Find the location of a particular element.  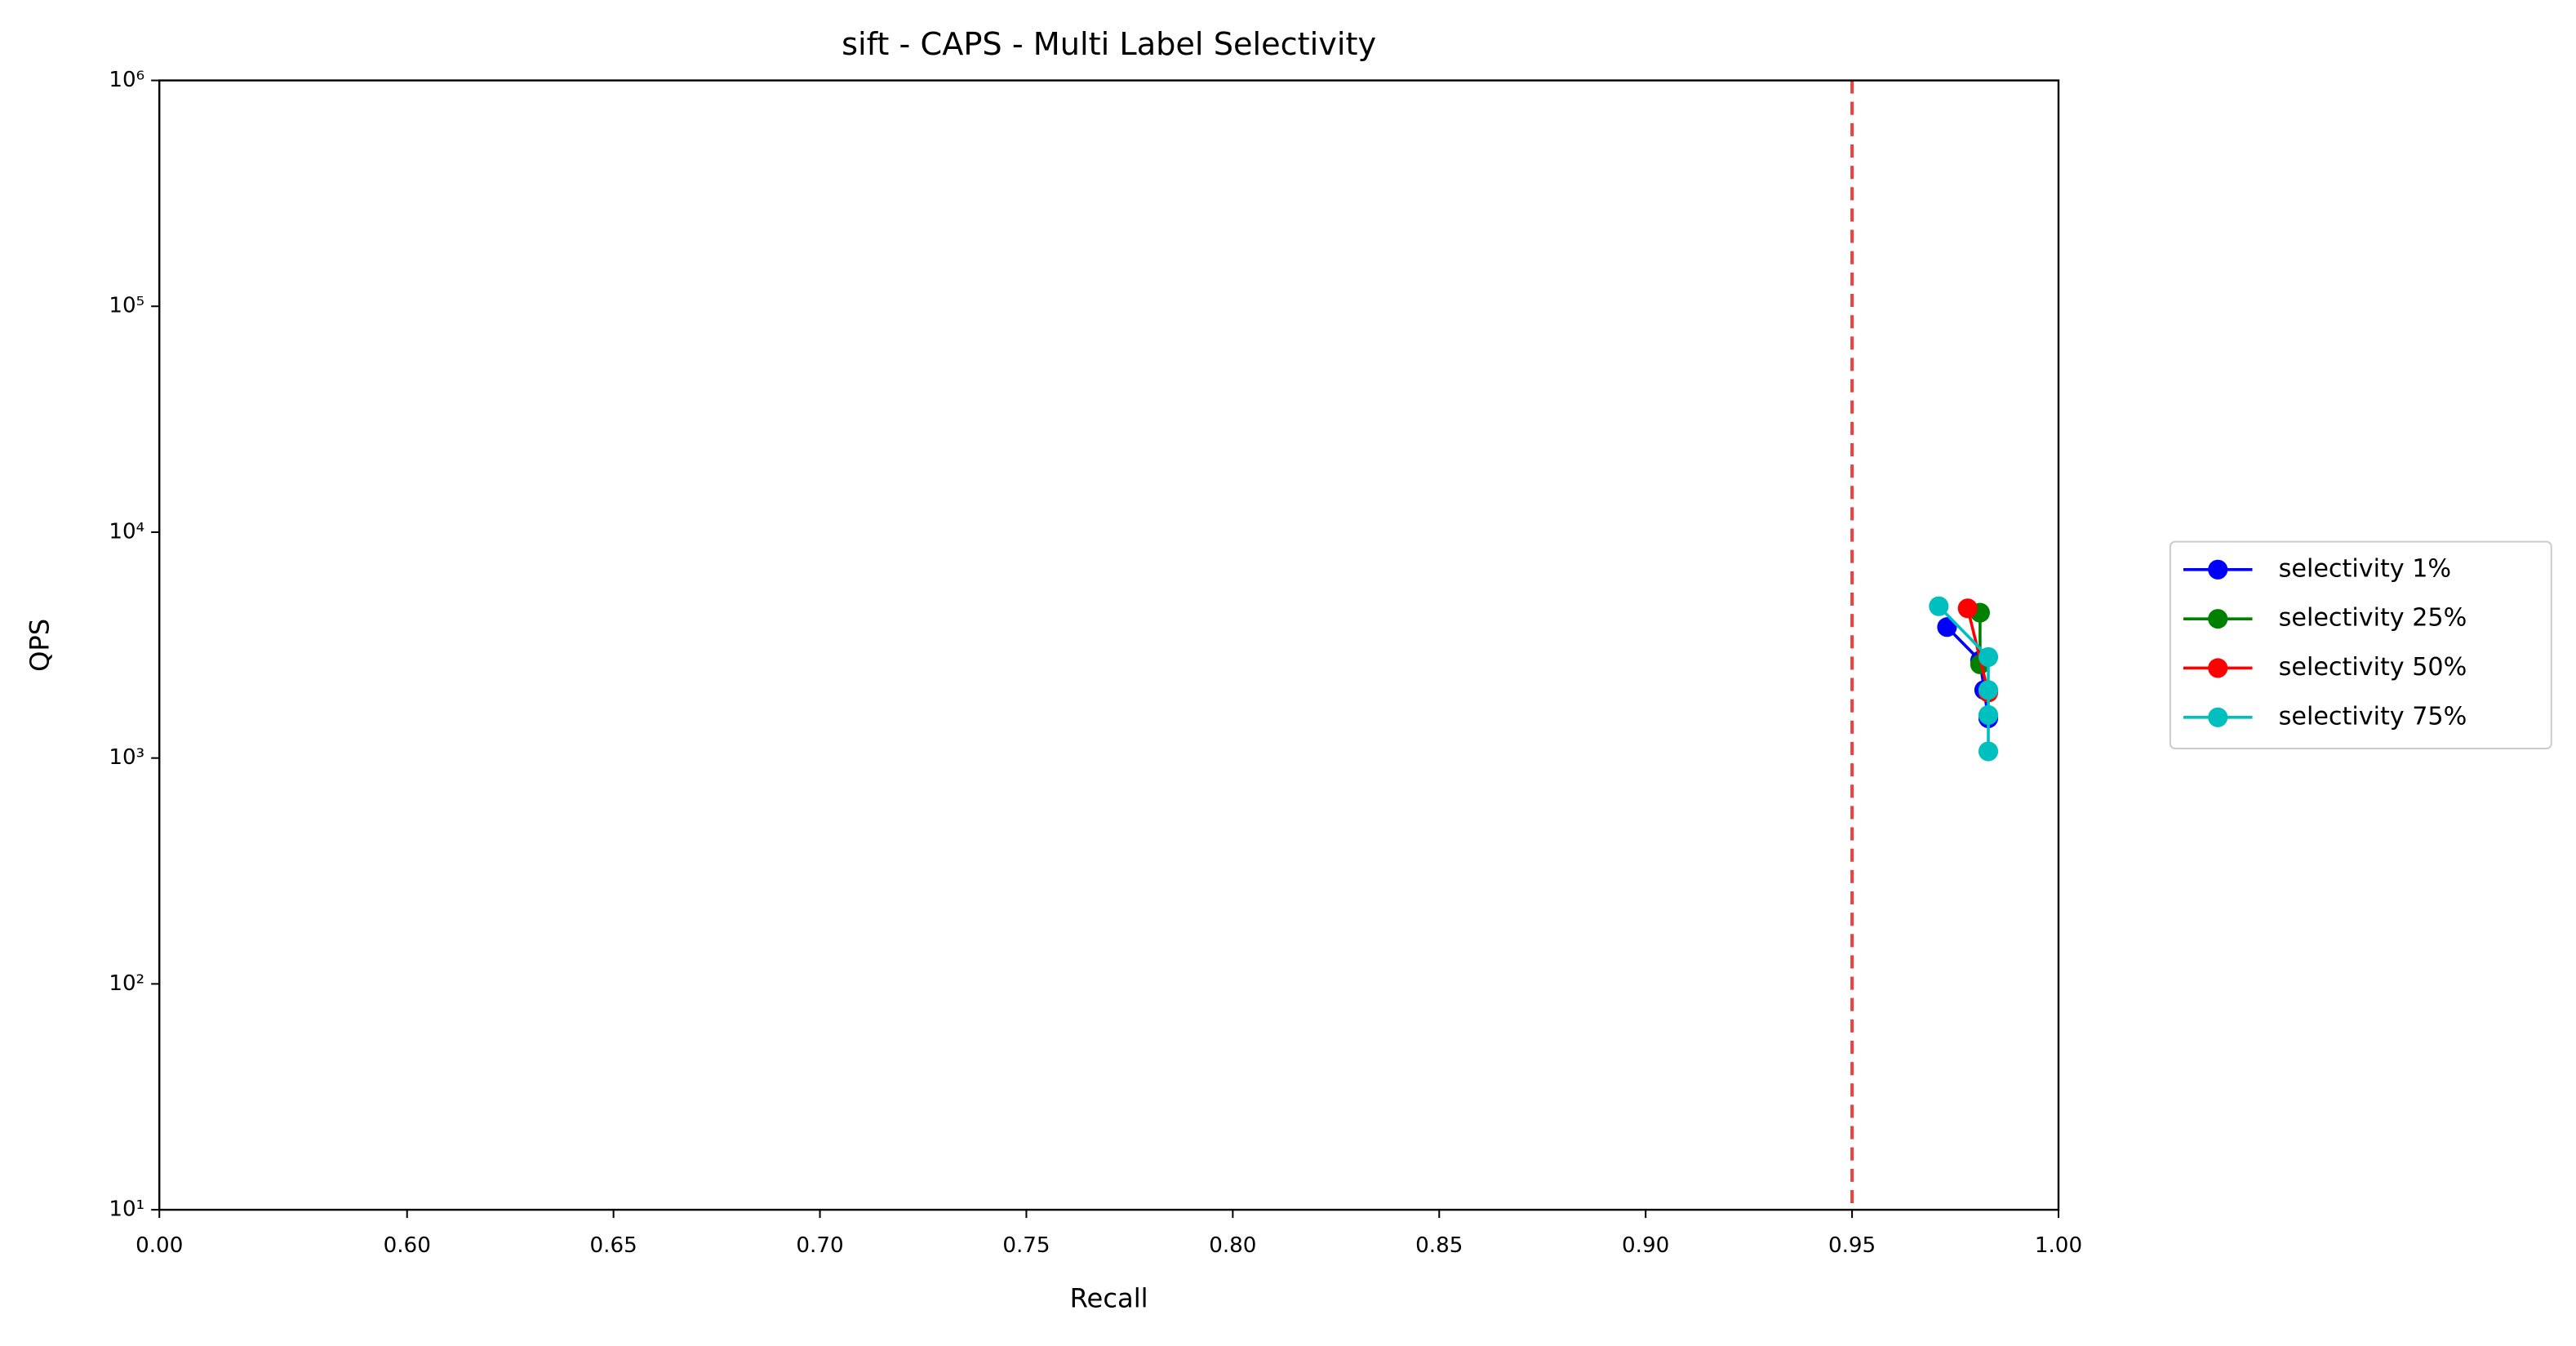

y-tick-label: 10⁵ is located at coordinates (126, 306).